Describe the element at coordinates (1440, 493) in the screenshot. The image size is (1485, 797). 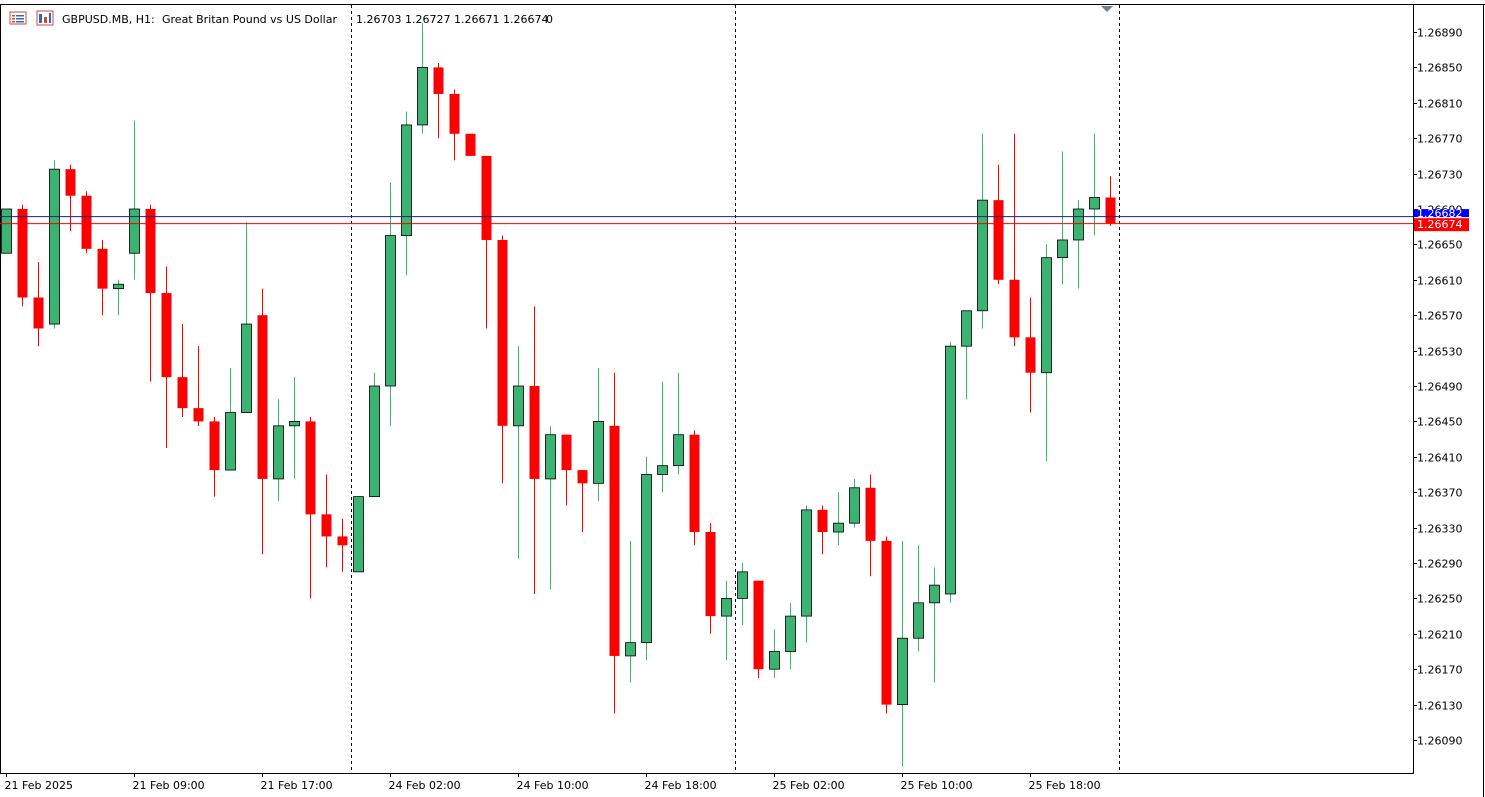
I see `price-tick-label: 1.26370` at that location.